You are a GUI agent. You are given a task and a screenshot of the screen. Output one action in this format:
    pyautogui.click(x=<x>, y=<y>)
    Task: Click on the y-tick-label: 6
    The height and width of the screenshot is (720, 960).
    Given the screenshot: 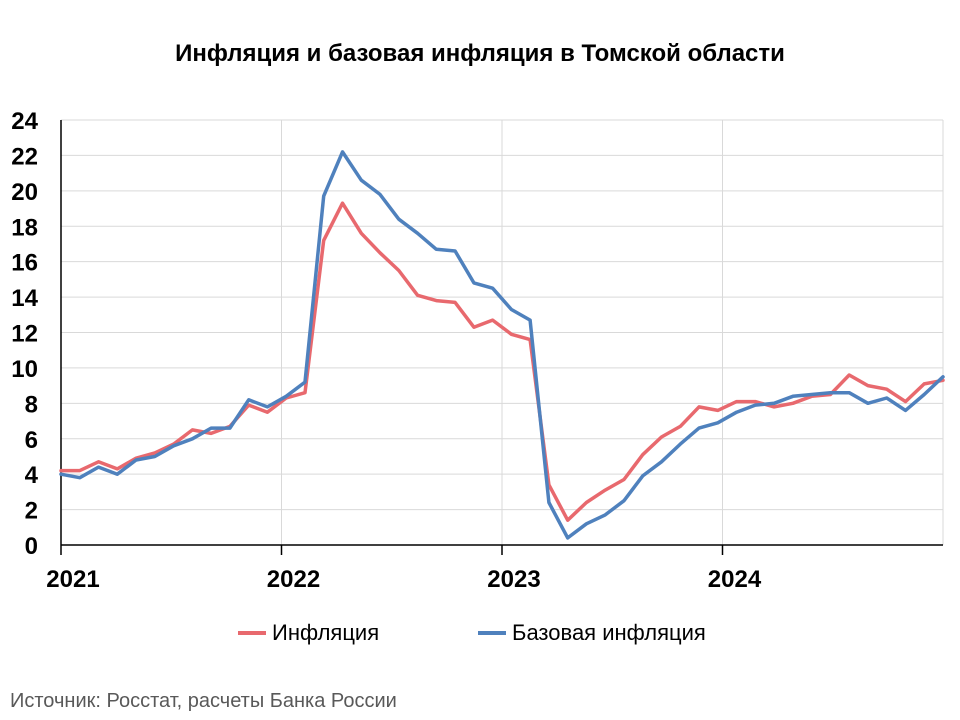 What is the action you would take?
    pyautogui.click(x=31, y=440)
    